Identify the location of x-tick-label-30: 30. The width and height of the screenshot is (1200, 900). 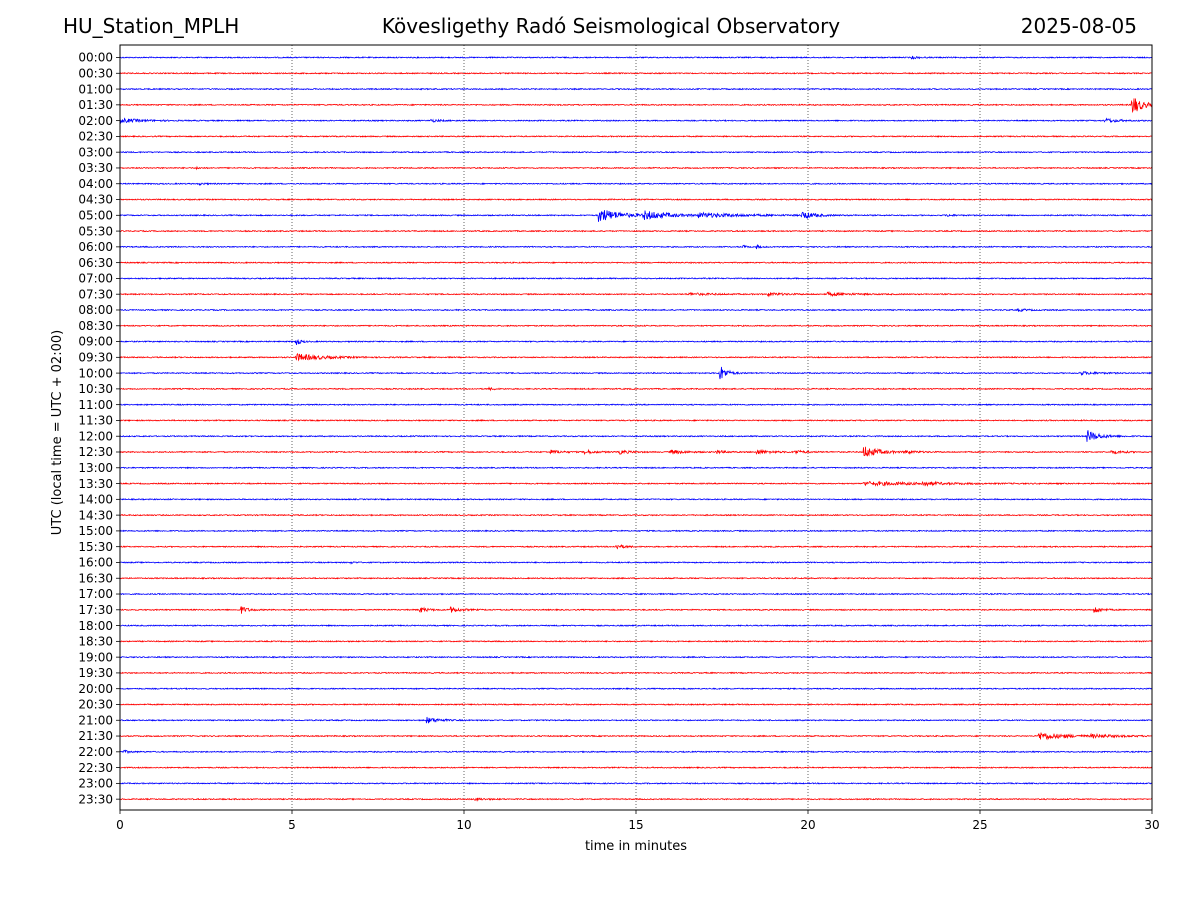
(1151, 825).